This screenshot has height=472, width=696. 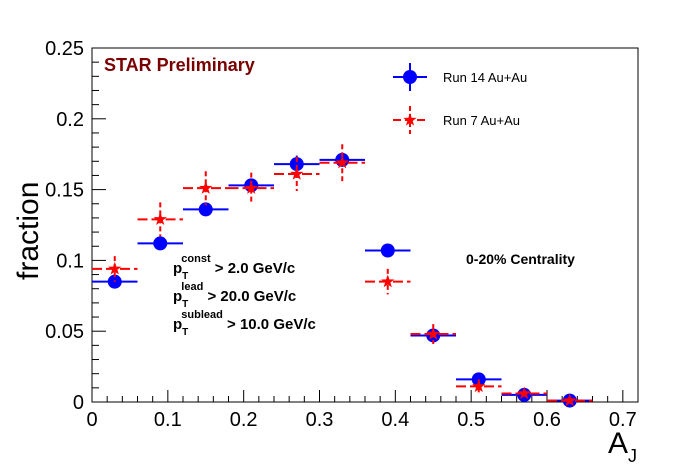 I want to click on y-tick-label: 0.15, so click(x=64, y=191).